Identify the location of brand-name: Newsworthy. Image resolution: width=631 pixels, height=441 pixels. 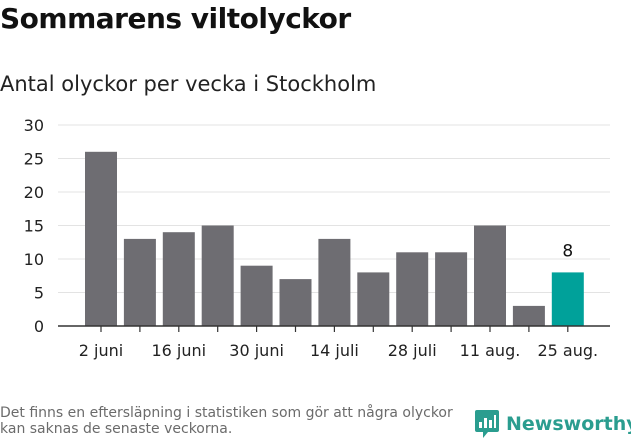
(568, 424).